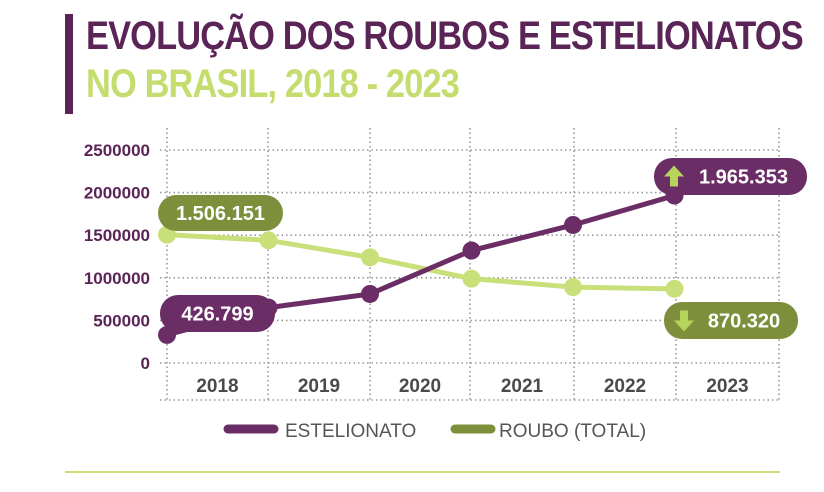 The width and height of the screenshot is (824, 492). What do you see at coordinates (117, 193) in the screenshot?
I see `y-tick-label: 2000000` at bounding box center [117, 193].